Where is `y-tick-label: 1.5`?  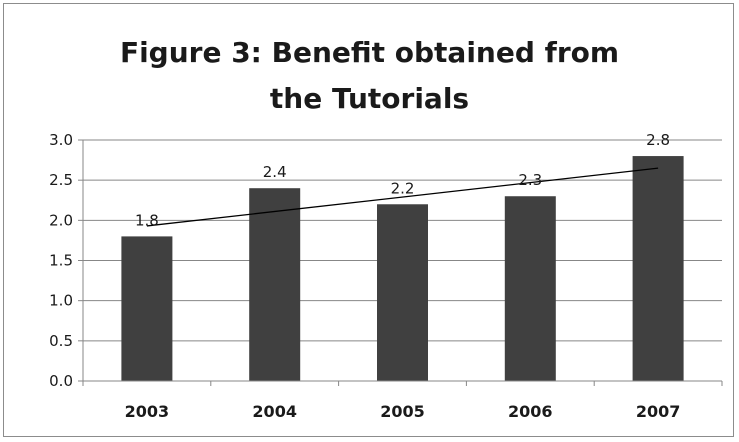
y-tick-label: 1.5 is located at coordinates (61, 261).